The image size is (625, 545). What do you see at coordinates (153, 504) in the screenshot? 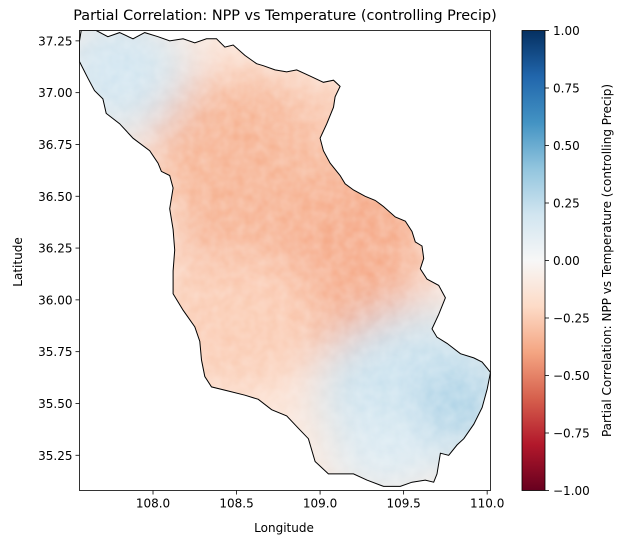
I see `x-tick-label: 108.0` at bounding box center [153, 504].